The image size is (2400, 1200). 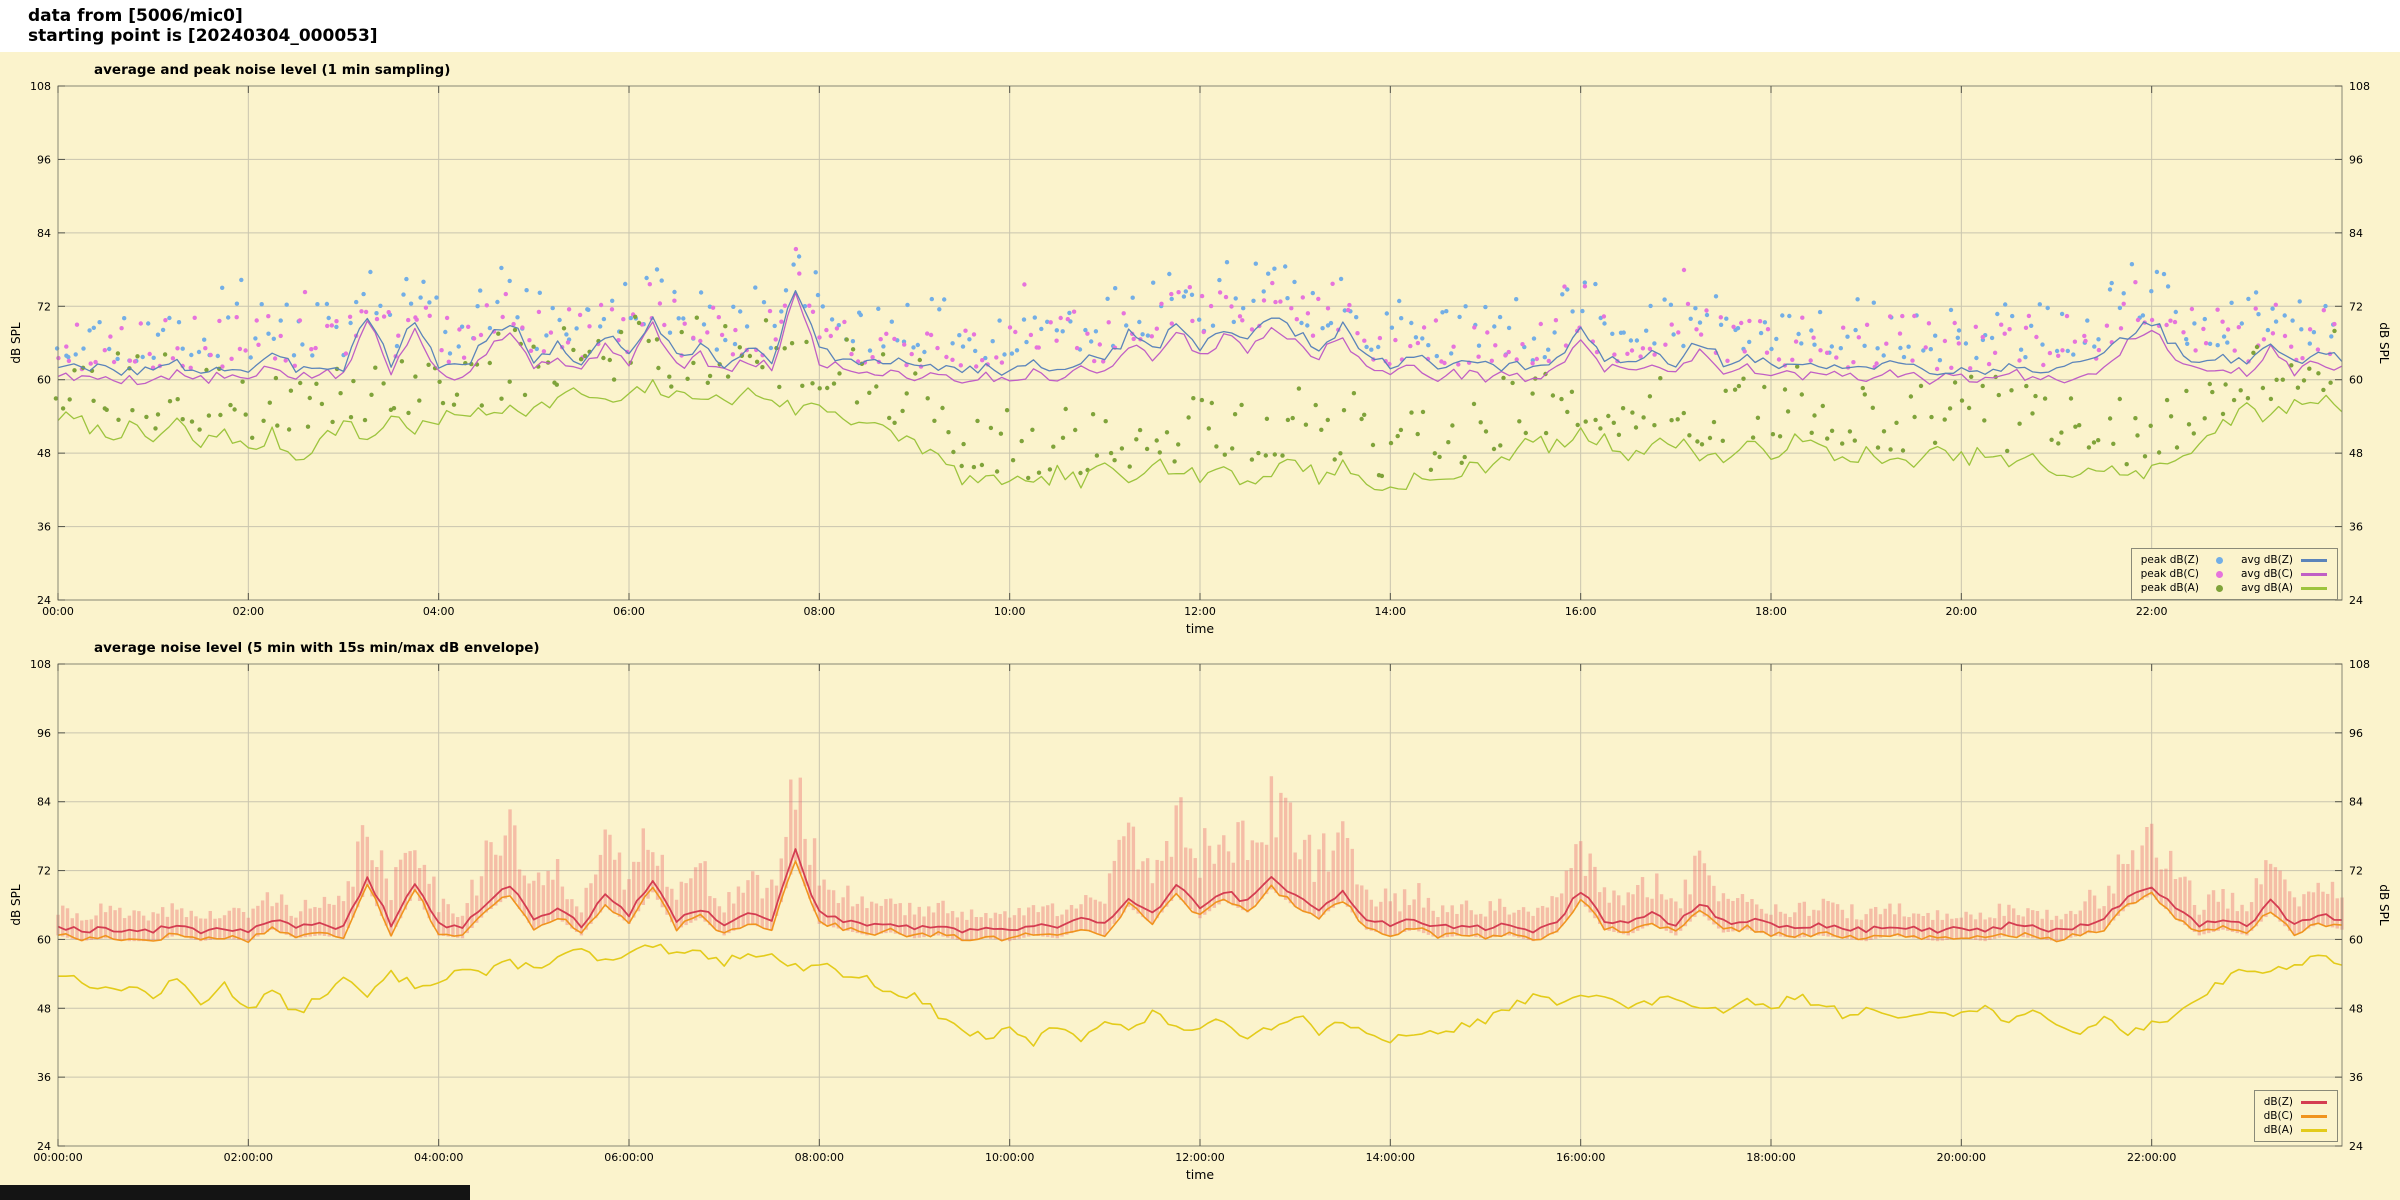 What do you see at coordinates (1771, 611) in the screenshot?
I see `svg-text: 18:00` at bounding box center [1771, 611].